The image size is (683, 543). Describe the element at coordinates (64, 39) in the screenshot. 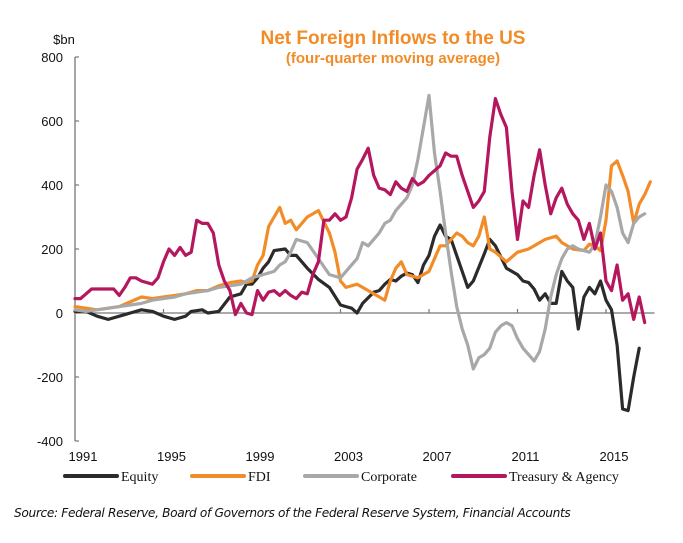

I see `y-axis-label: $bn` at that location.